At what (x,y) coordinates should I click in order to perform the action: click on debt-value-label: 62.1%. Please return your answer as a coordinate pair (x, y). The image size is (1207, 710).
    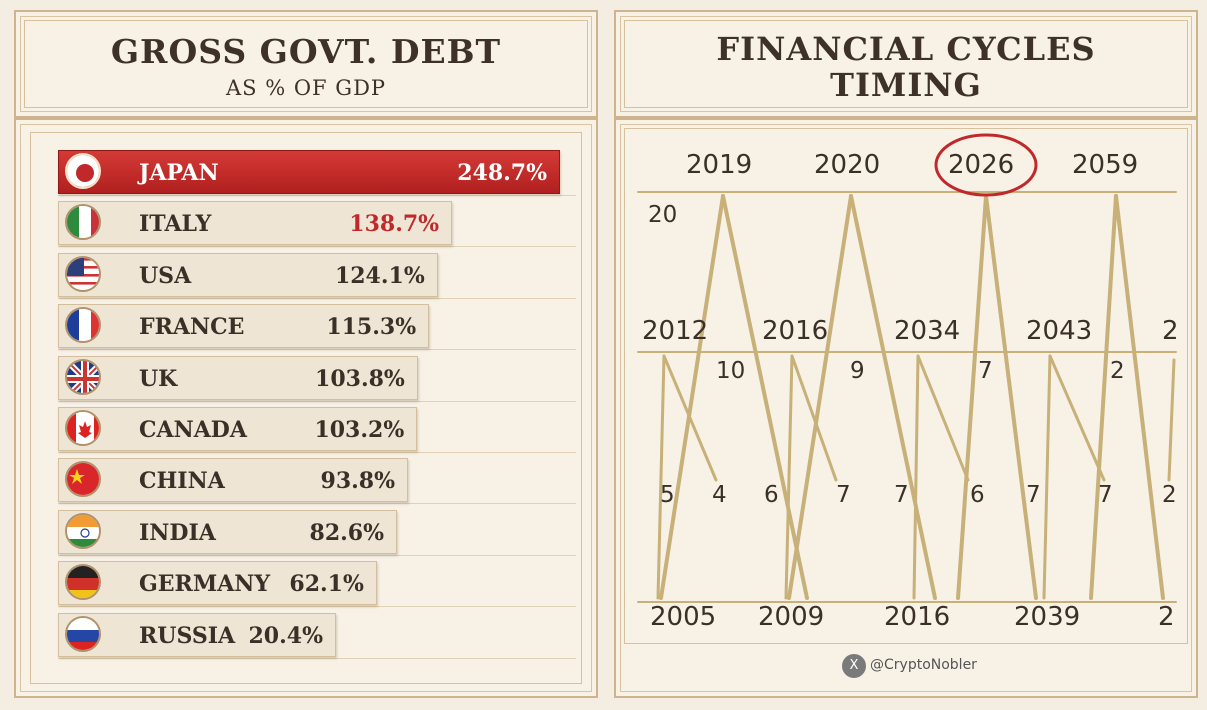
    Looking at the image, I should click on (326, 584).